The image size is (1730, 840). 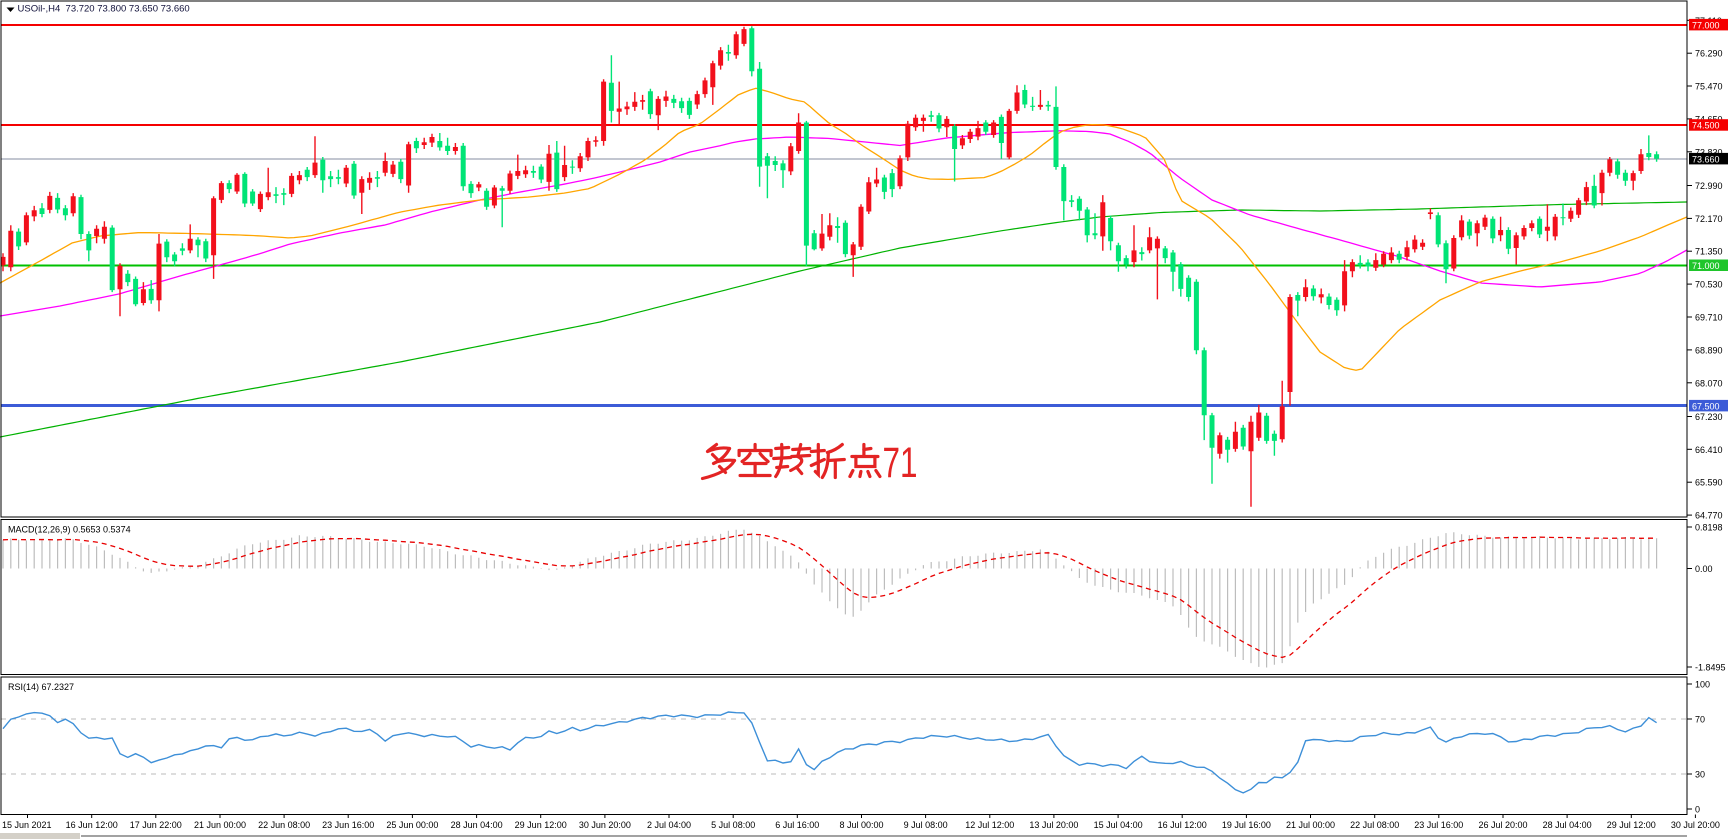 I want to click on svg-text: 15 Jun 2021, so click(x=27, y=825).